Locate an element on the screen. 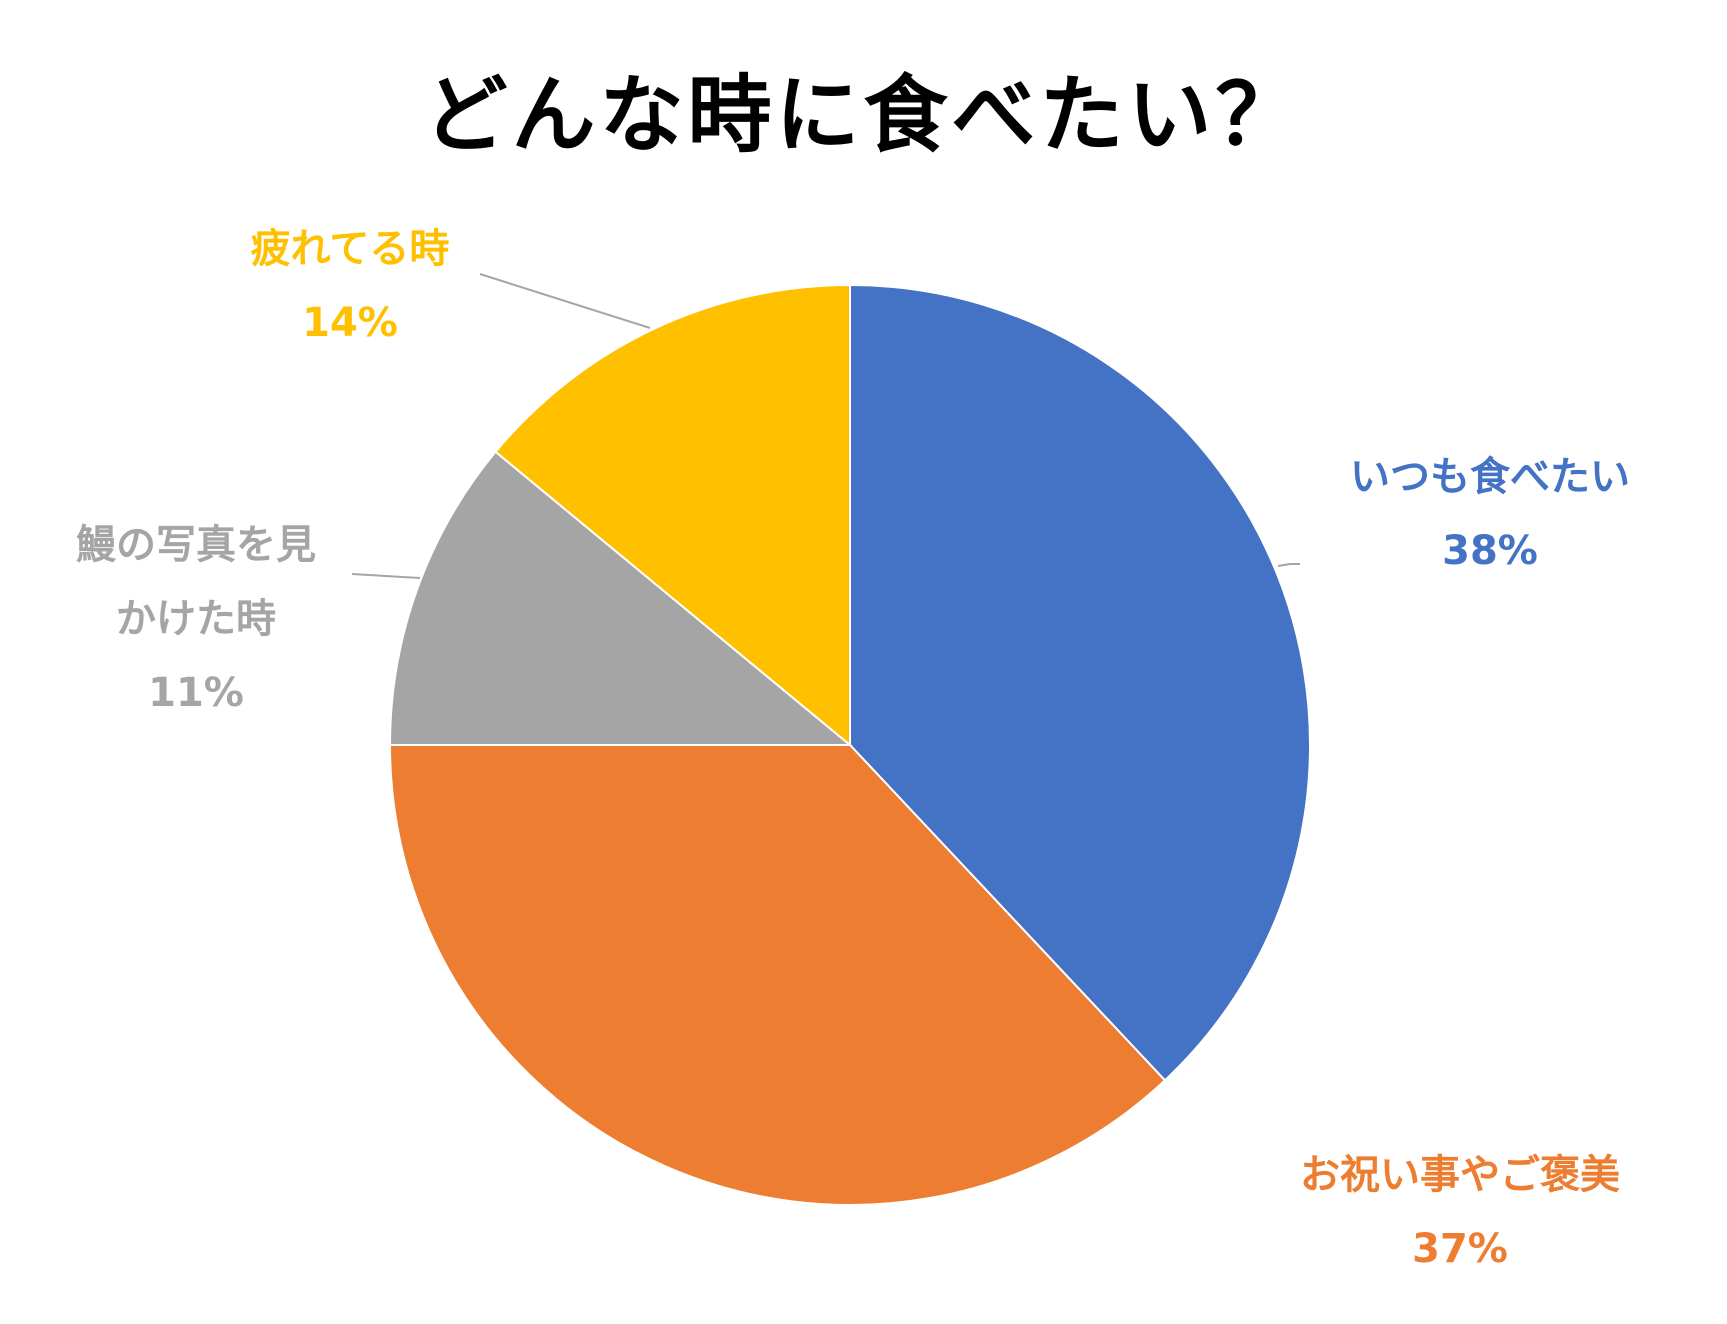 This screenshot has width=1727, height=1324. data-label-category-1-0: お祝い事やご褒美 is located at coordinates (1460, 1175).